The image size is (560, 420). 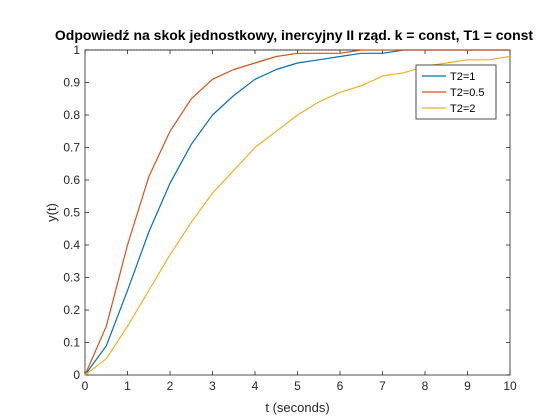 What do you see at coordinates (212, 386) in the screenshot?
I see `x-tick-label: 3` at bounding box center [212, 386].